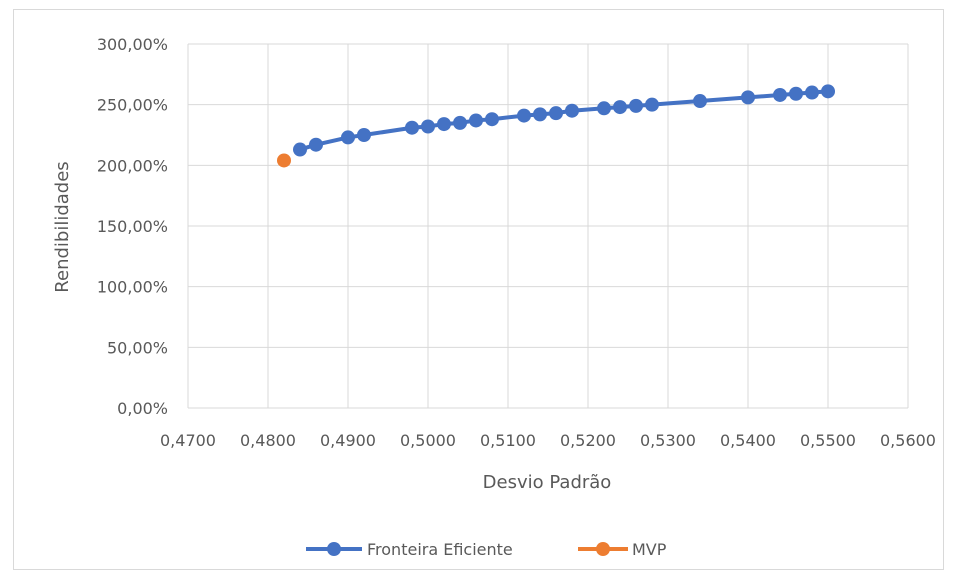 This screenshot has height=584, width=957. What do you see at coordinates (142, 408) in the screenshot?
I see `y-tick-label: 0,00%` at bounding box center [142, 408].